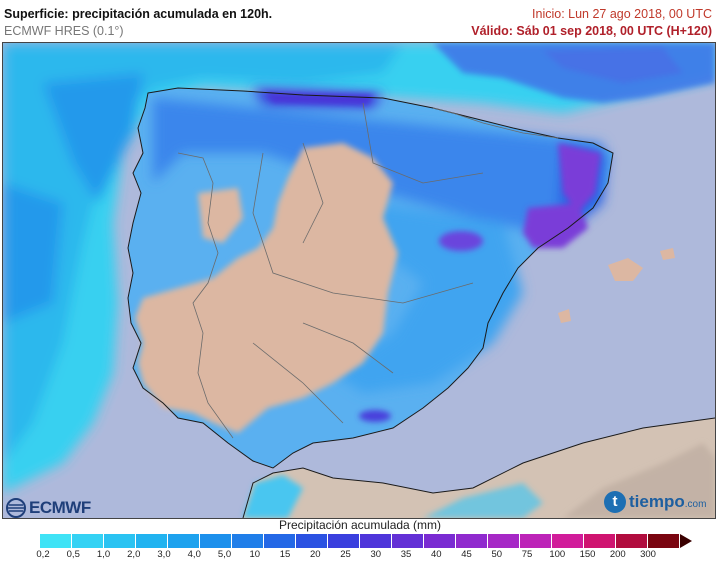 Image resolution: width=720 pixels, height=562 pixels. Describe the element at coordinates (622, 14) in the screenshot. I see `init-time: Inicio: Lun 27 ago 2018, 00 UTC` at that location.